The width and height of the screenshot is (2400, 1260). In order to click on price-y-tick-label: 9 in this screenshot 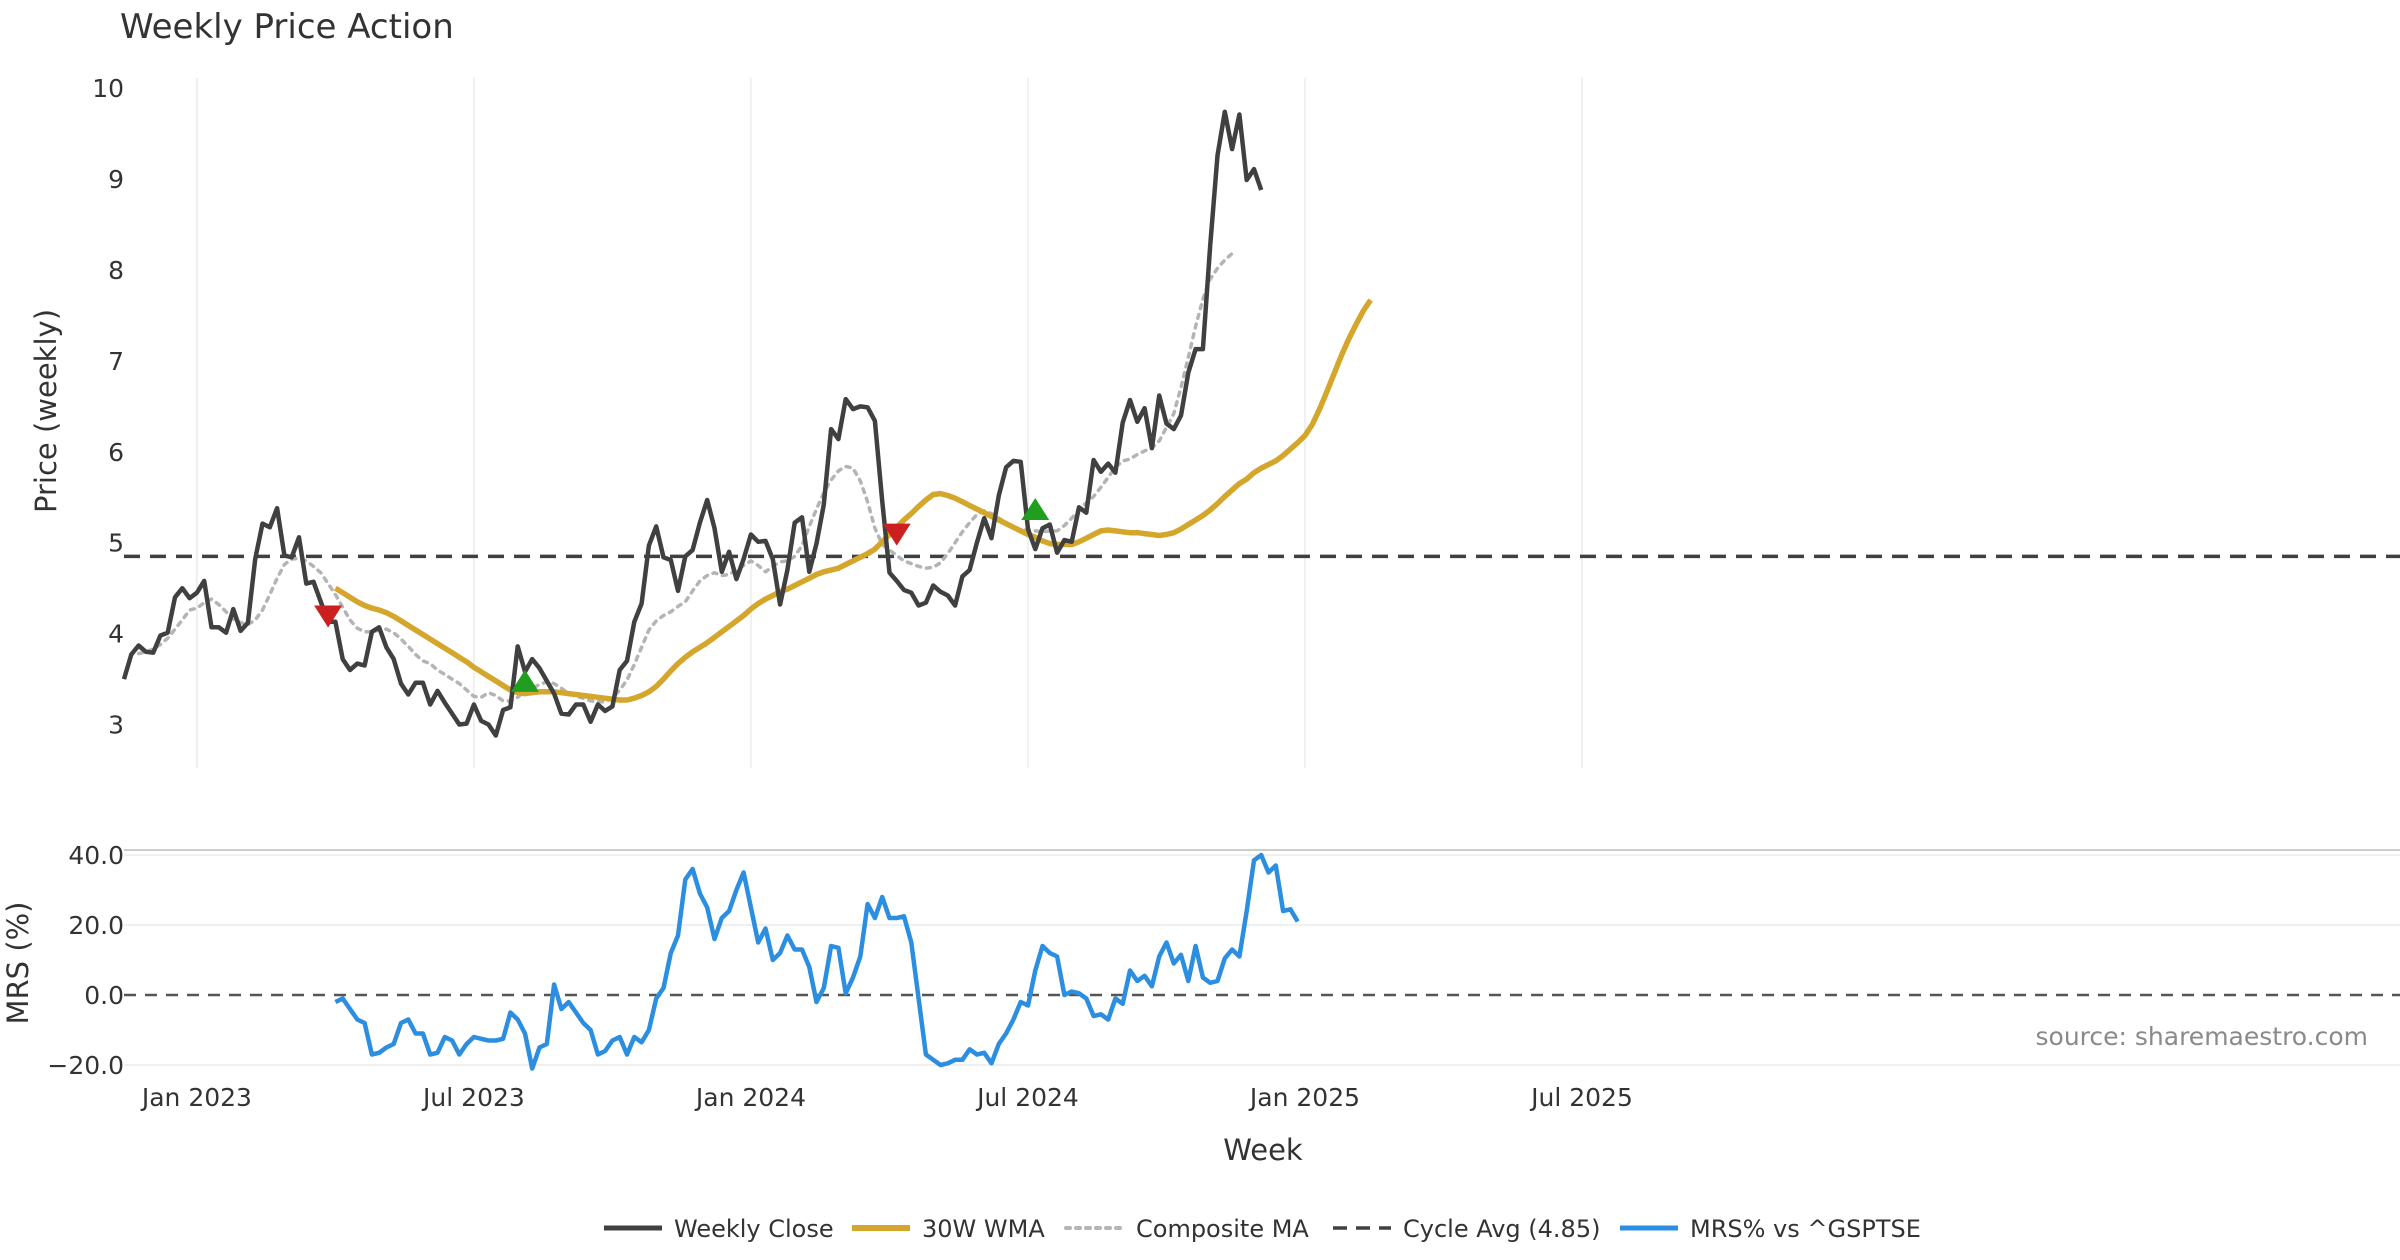, I will do `click(116, 179)`.